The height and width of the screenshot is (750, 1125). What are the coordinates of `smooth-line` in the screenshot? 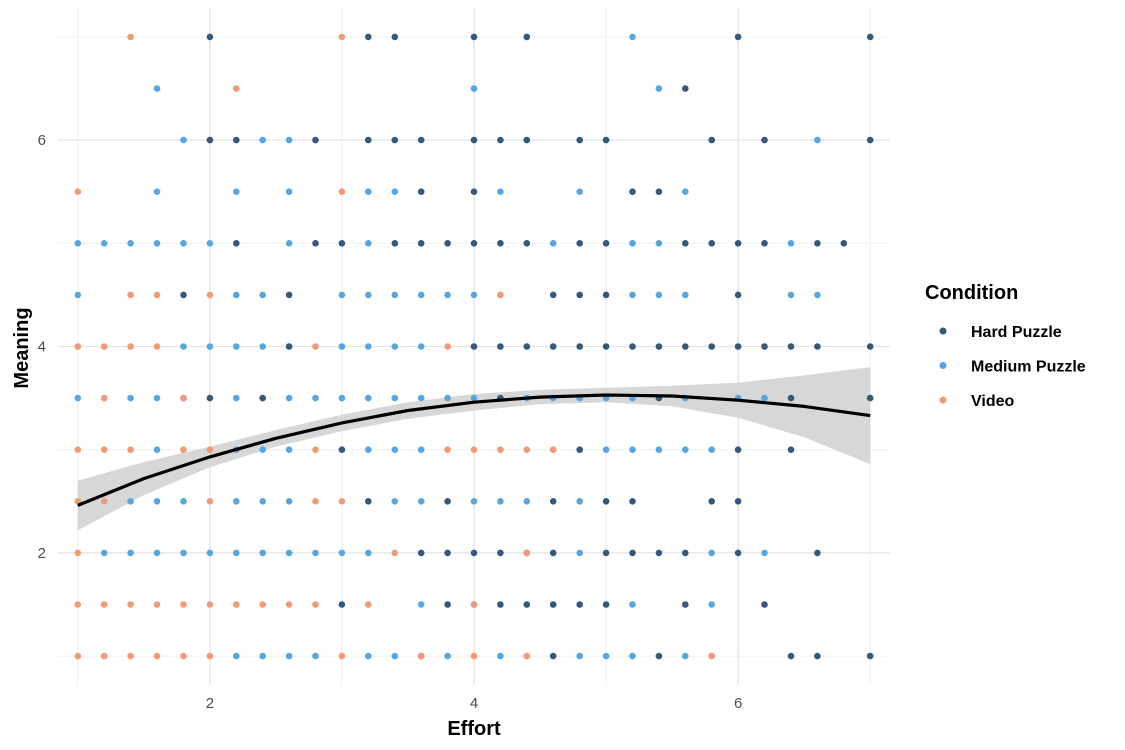 It's located at (474, 450).